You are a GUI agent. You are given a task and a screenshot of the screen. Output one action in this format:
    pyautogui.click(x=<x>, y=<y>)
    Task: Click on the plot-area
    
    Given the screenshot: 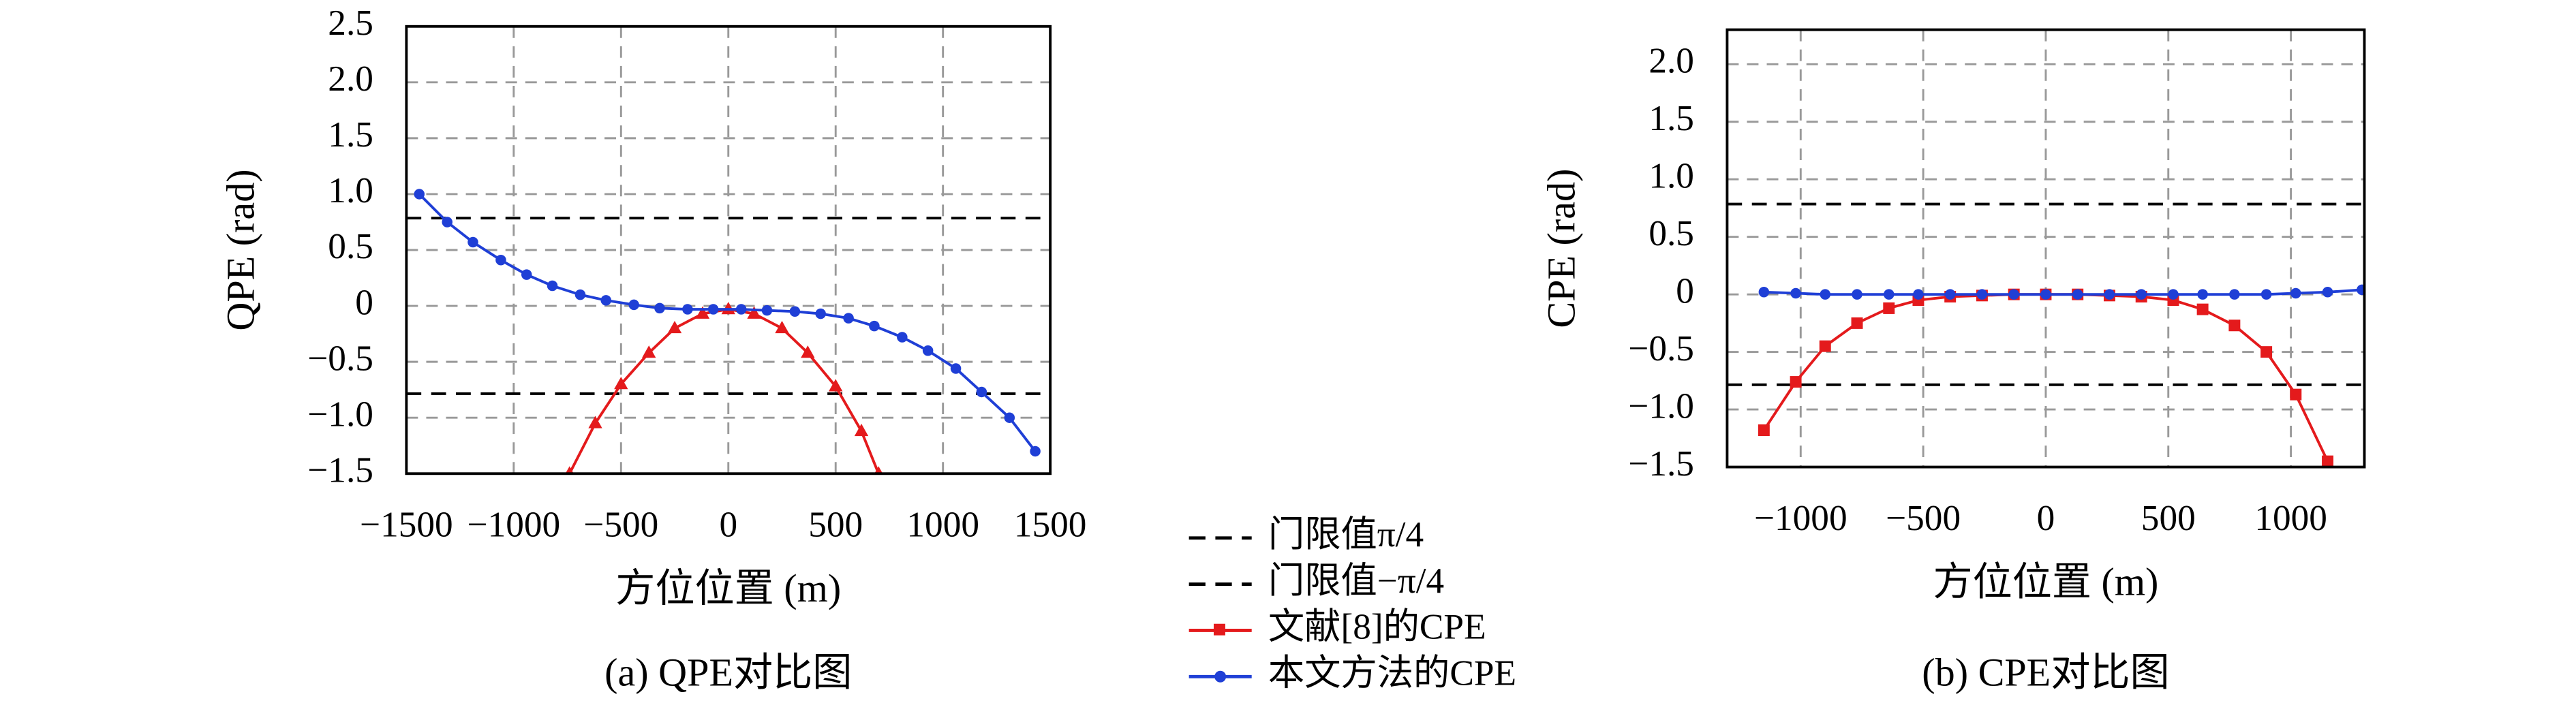 What is the action you would take?
    pyautogui.click(x=728, y=331)
    